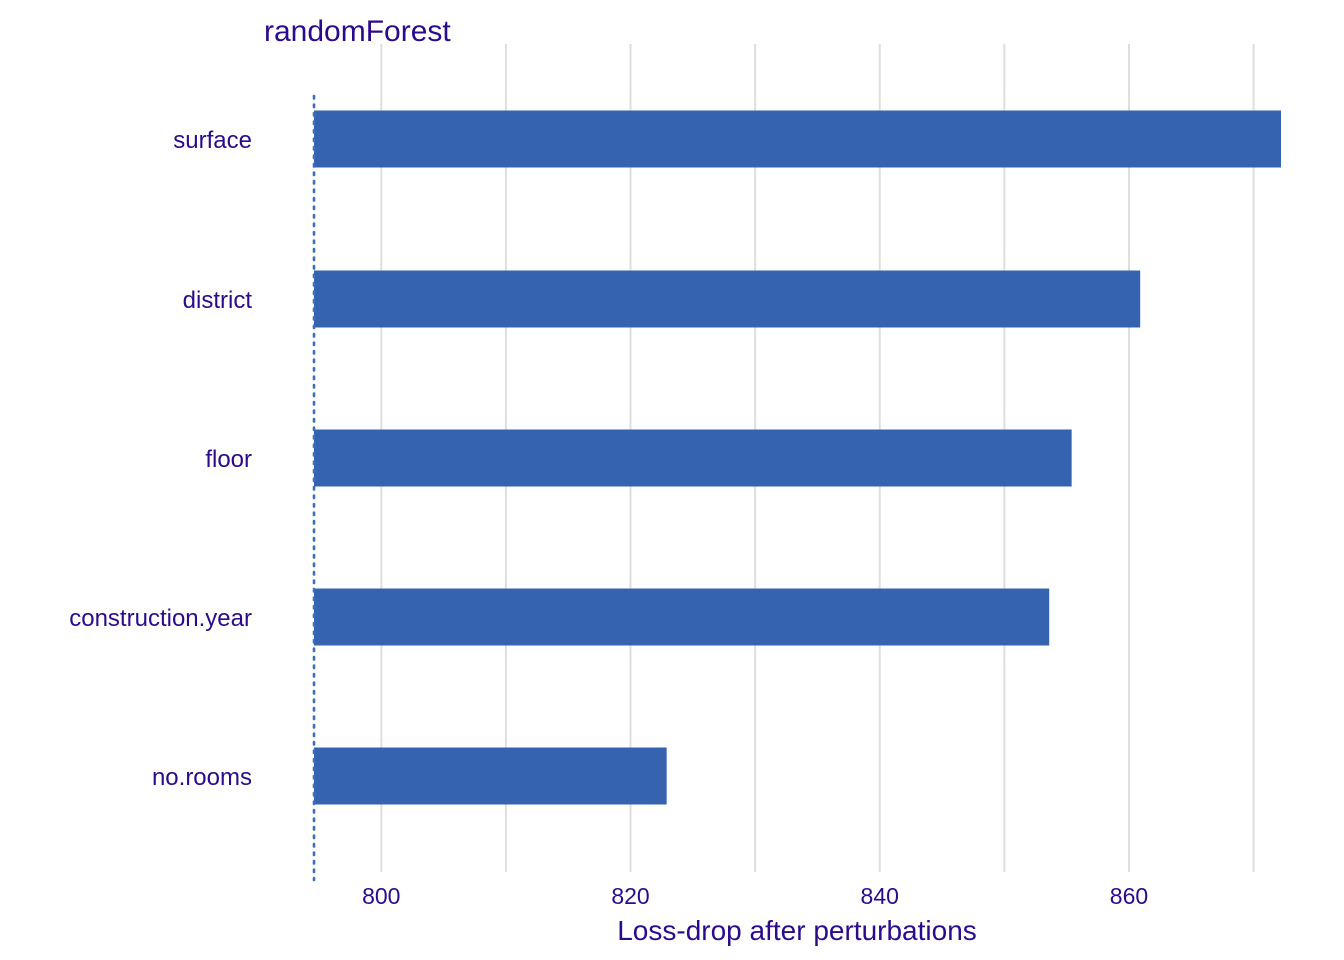  What do you see at coordinates (218, 300) in the screenshot?
I see `category-label: district` at bounding box center [218, 300].